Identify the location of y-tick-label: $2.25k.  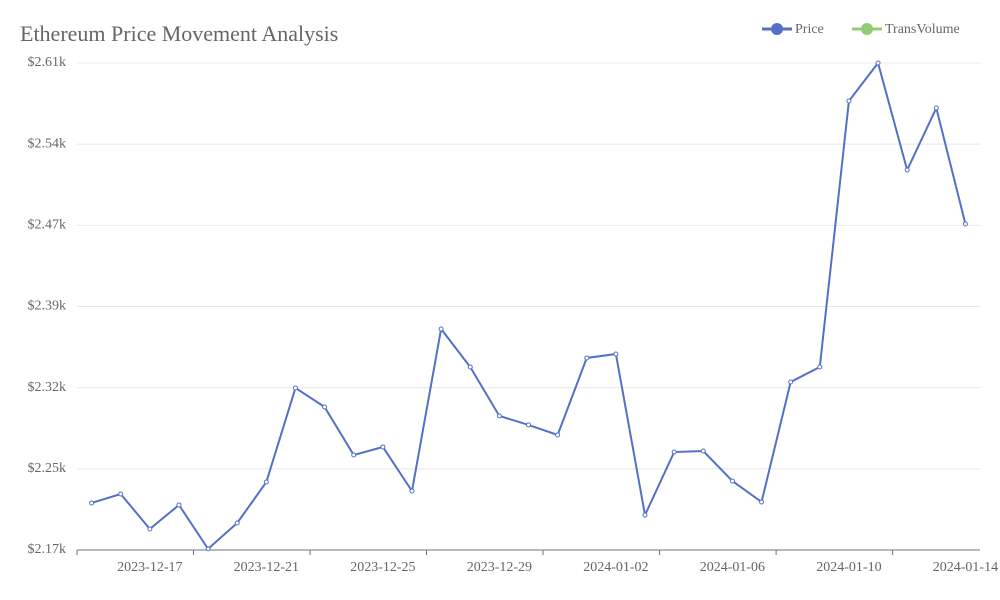
(47, 468).